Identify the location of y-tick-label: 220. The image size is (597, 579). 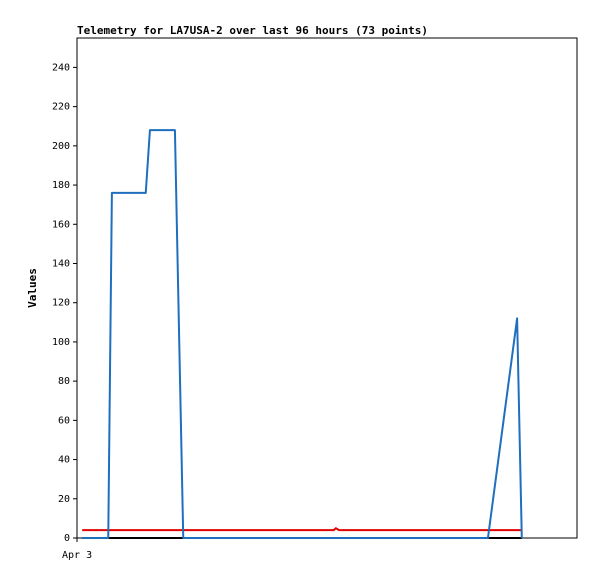
(61, 107).